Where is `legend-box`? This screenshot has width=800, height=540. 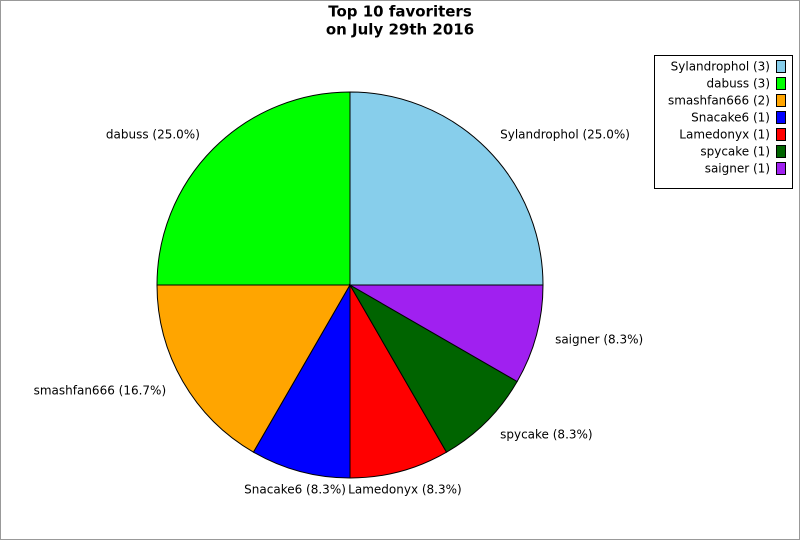
legend-box is located at coordinates (723, 122).